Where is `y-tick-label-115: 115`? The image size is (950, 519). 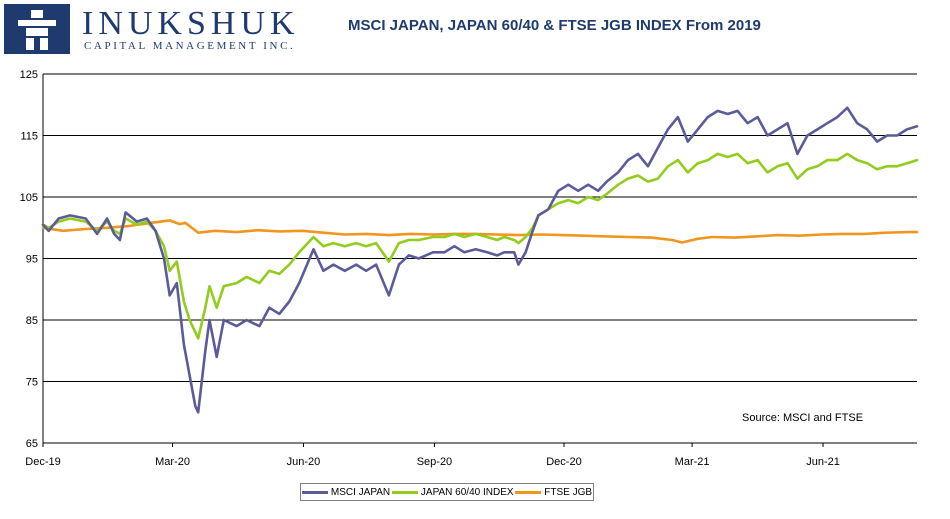
y-tick-label-115: 115 is located at coordinates (29, 137).